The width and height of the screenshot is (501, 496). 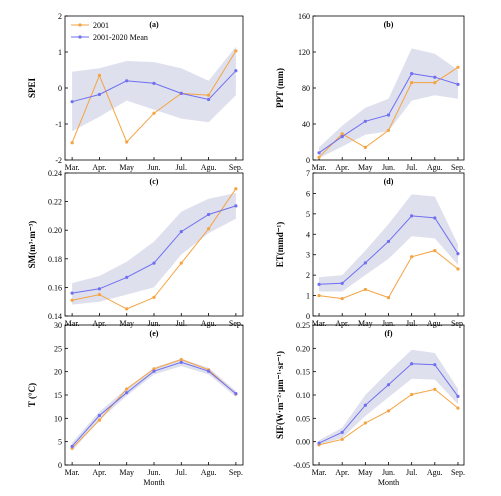 I want to click on legend-label: 2001-2020 Mean, so click(x=120, y=37).